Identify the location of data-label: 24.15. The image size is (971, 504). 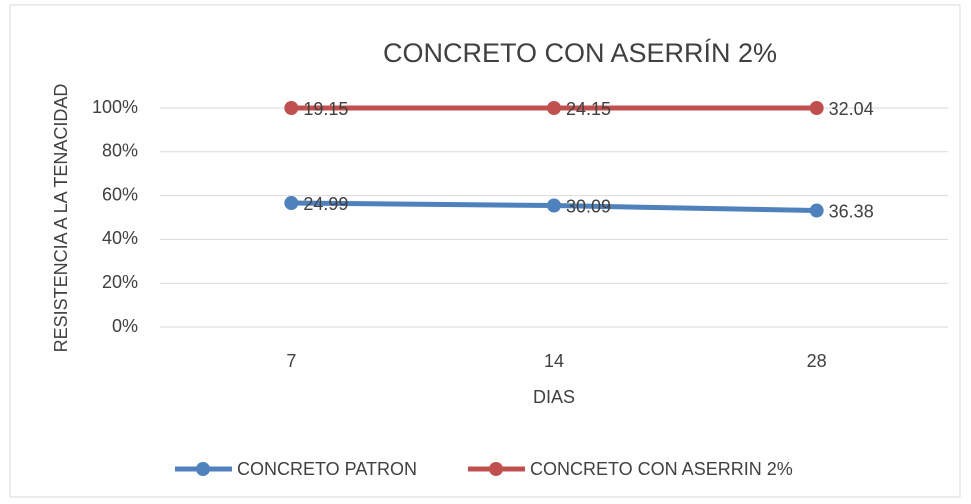
(588, 109).